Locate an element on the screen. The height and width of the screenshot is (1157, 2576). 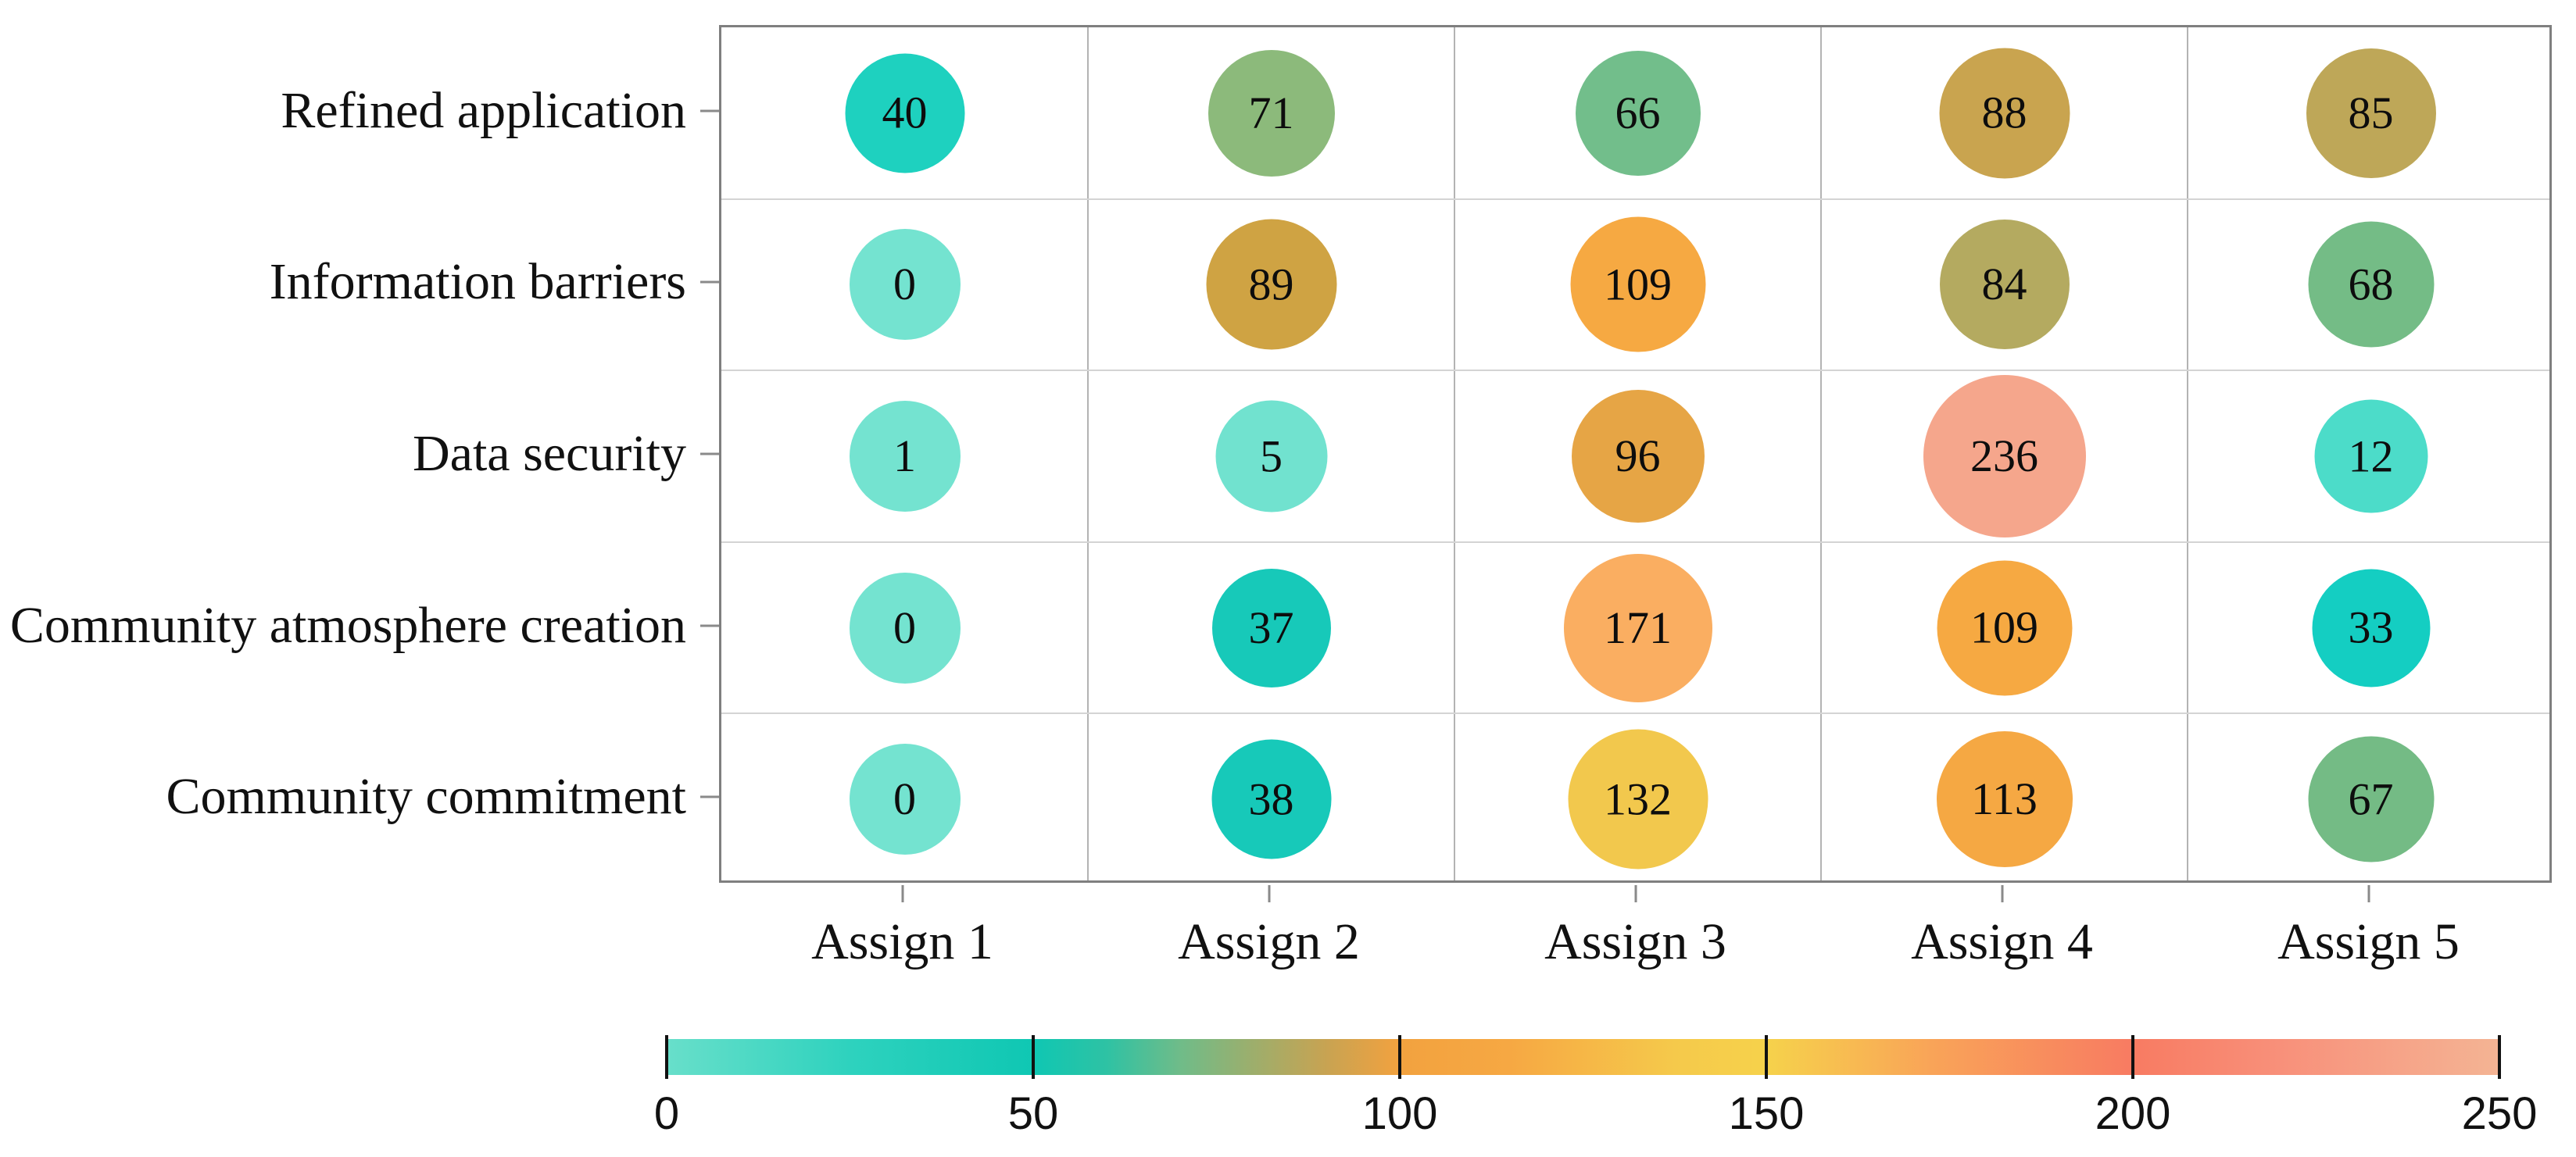
bubble: 88 is located at coordinates (2004, 113).